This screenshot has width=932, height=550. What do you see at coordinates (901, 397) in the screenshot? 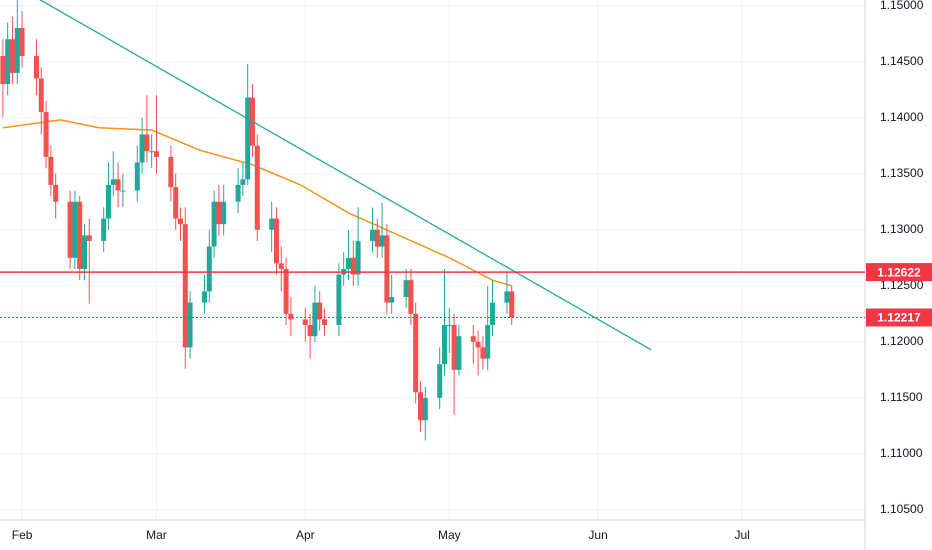
I see `y-tick-label: 1.11500` at bounding box center [901, 397].